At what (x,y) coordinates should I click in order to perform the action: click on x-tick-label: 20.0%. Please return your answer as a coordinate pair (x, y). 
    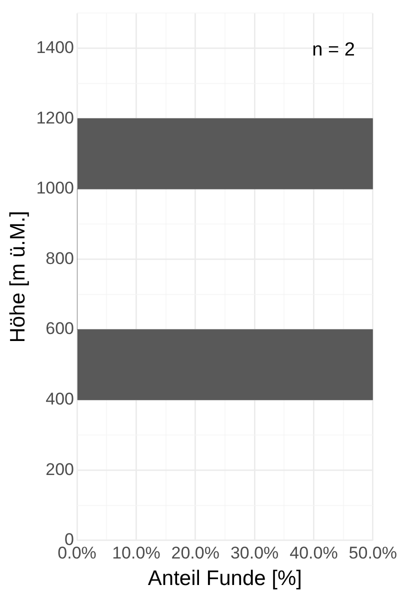
    Looking at the image, I should click on (195, 552).